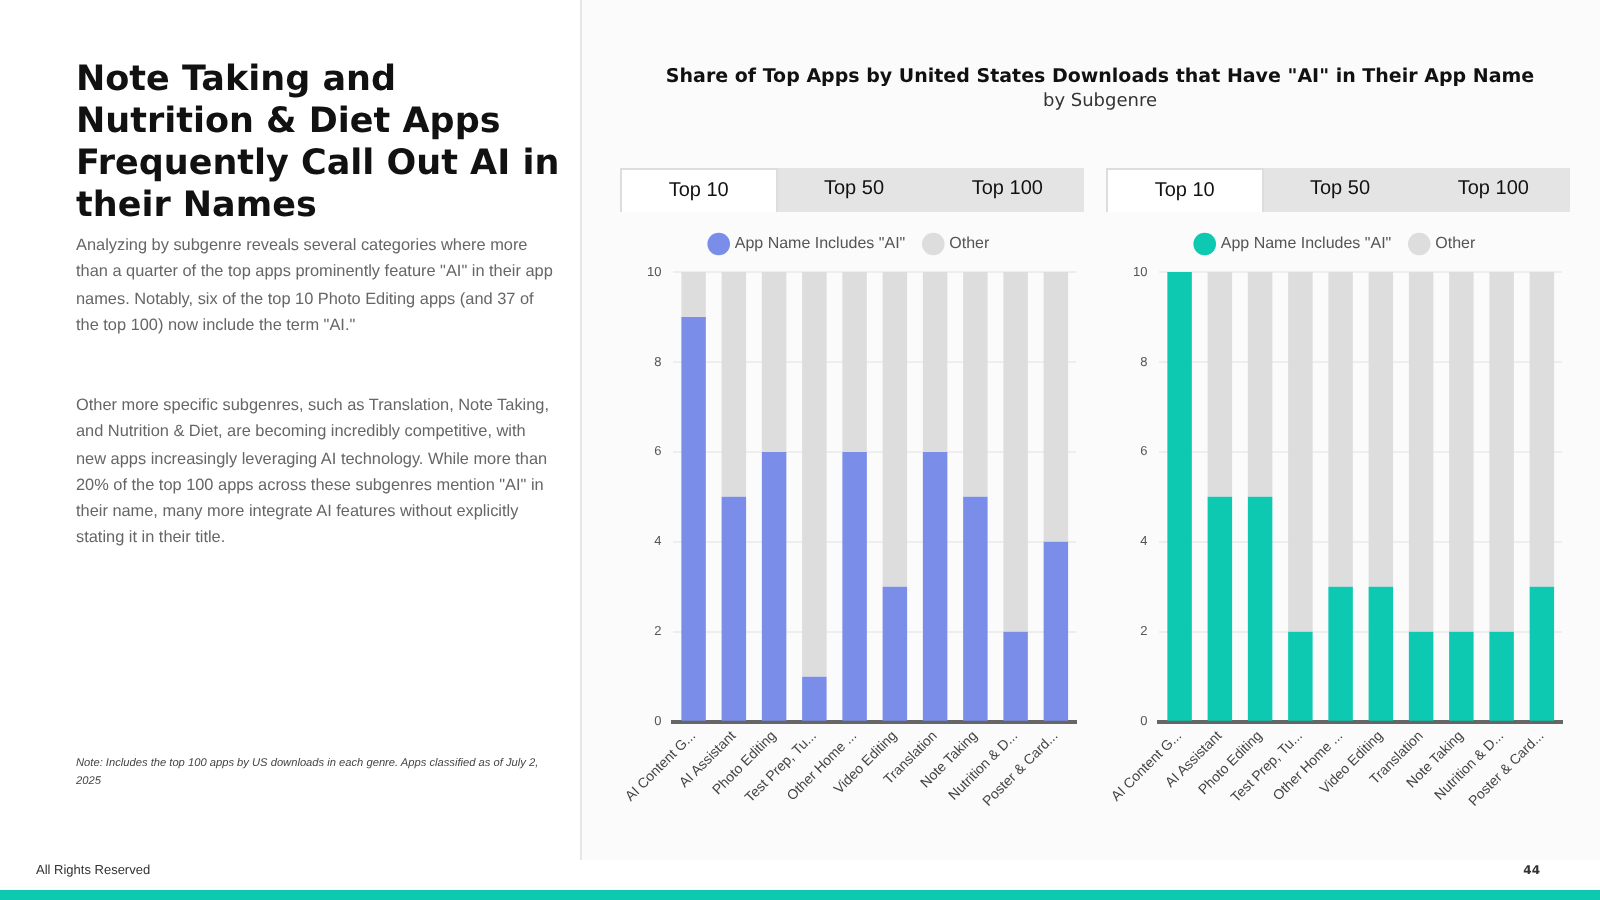 This screenshot has width=1600, height=900. I want to click on text: Analyzing by subgenre reveals several categories where more than a quarter of the top apps prominently feature "AI" in their app names. Notably, six of the top 10 Photo Editing apps (and 37 of the top 100) now include the term "AI.", so click(315, 286).